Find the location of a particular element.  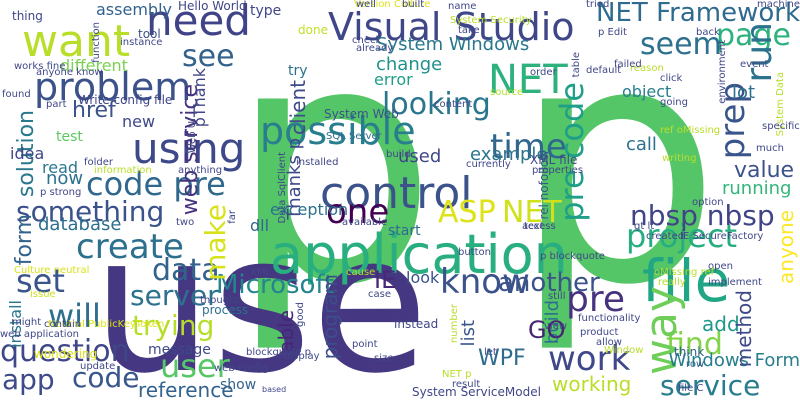

word-currently-127: currently is located at coordinates (488, 165).